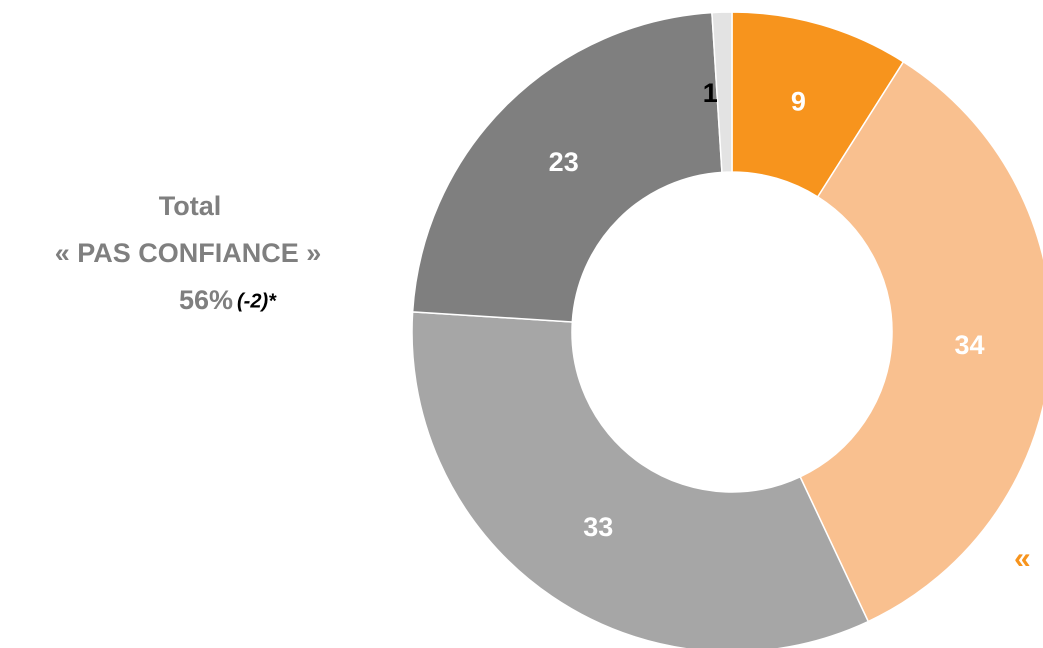 The width and height of the screenshot is (1043, 648). What do you see at coordinates (710, 93) in the screenshot?
I see `data-label: 1` at bounding box center [710, 93].